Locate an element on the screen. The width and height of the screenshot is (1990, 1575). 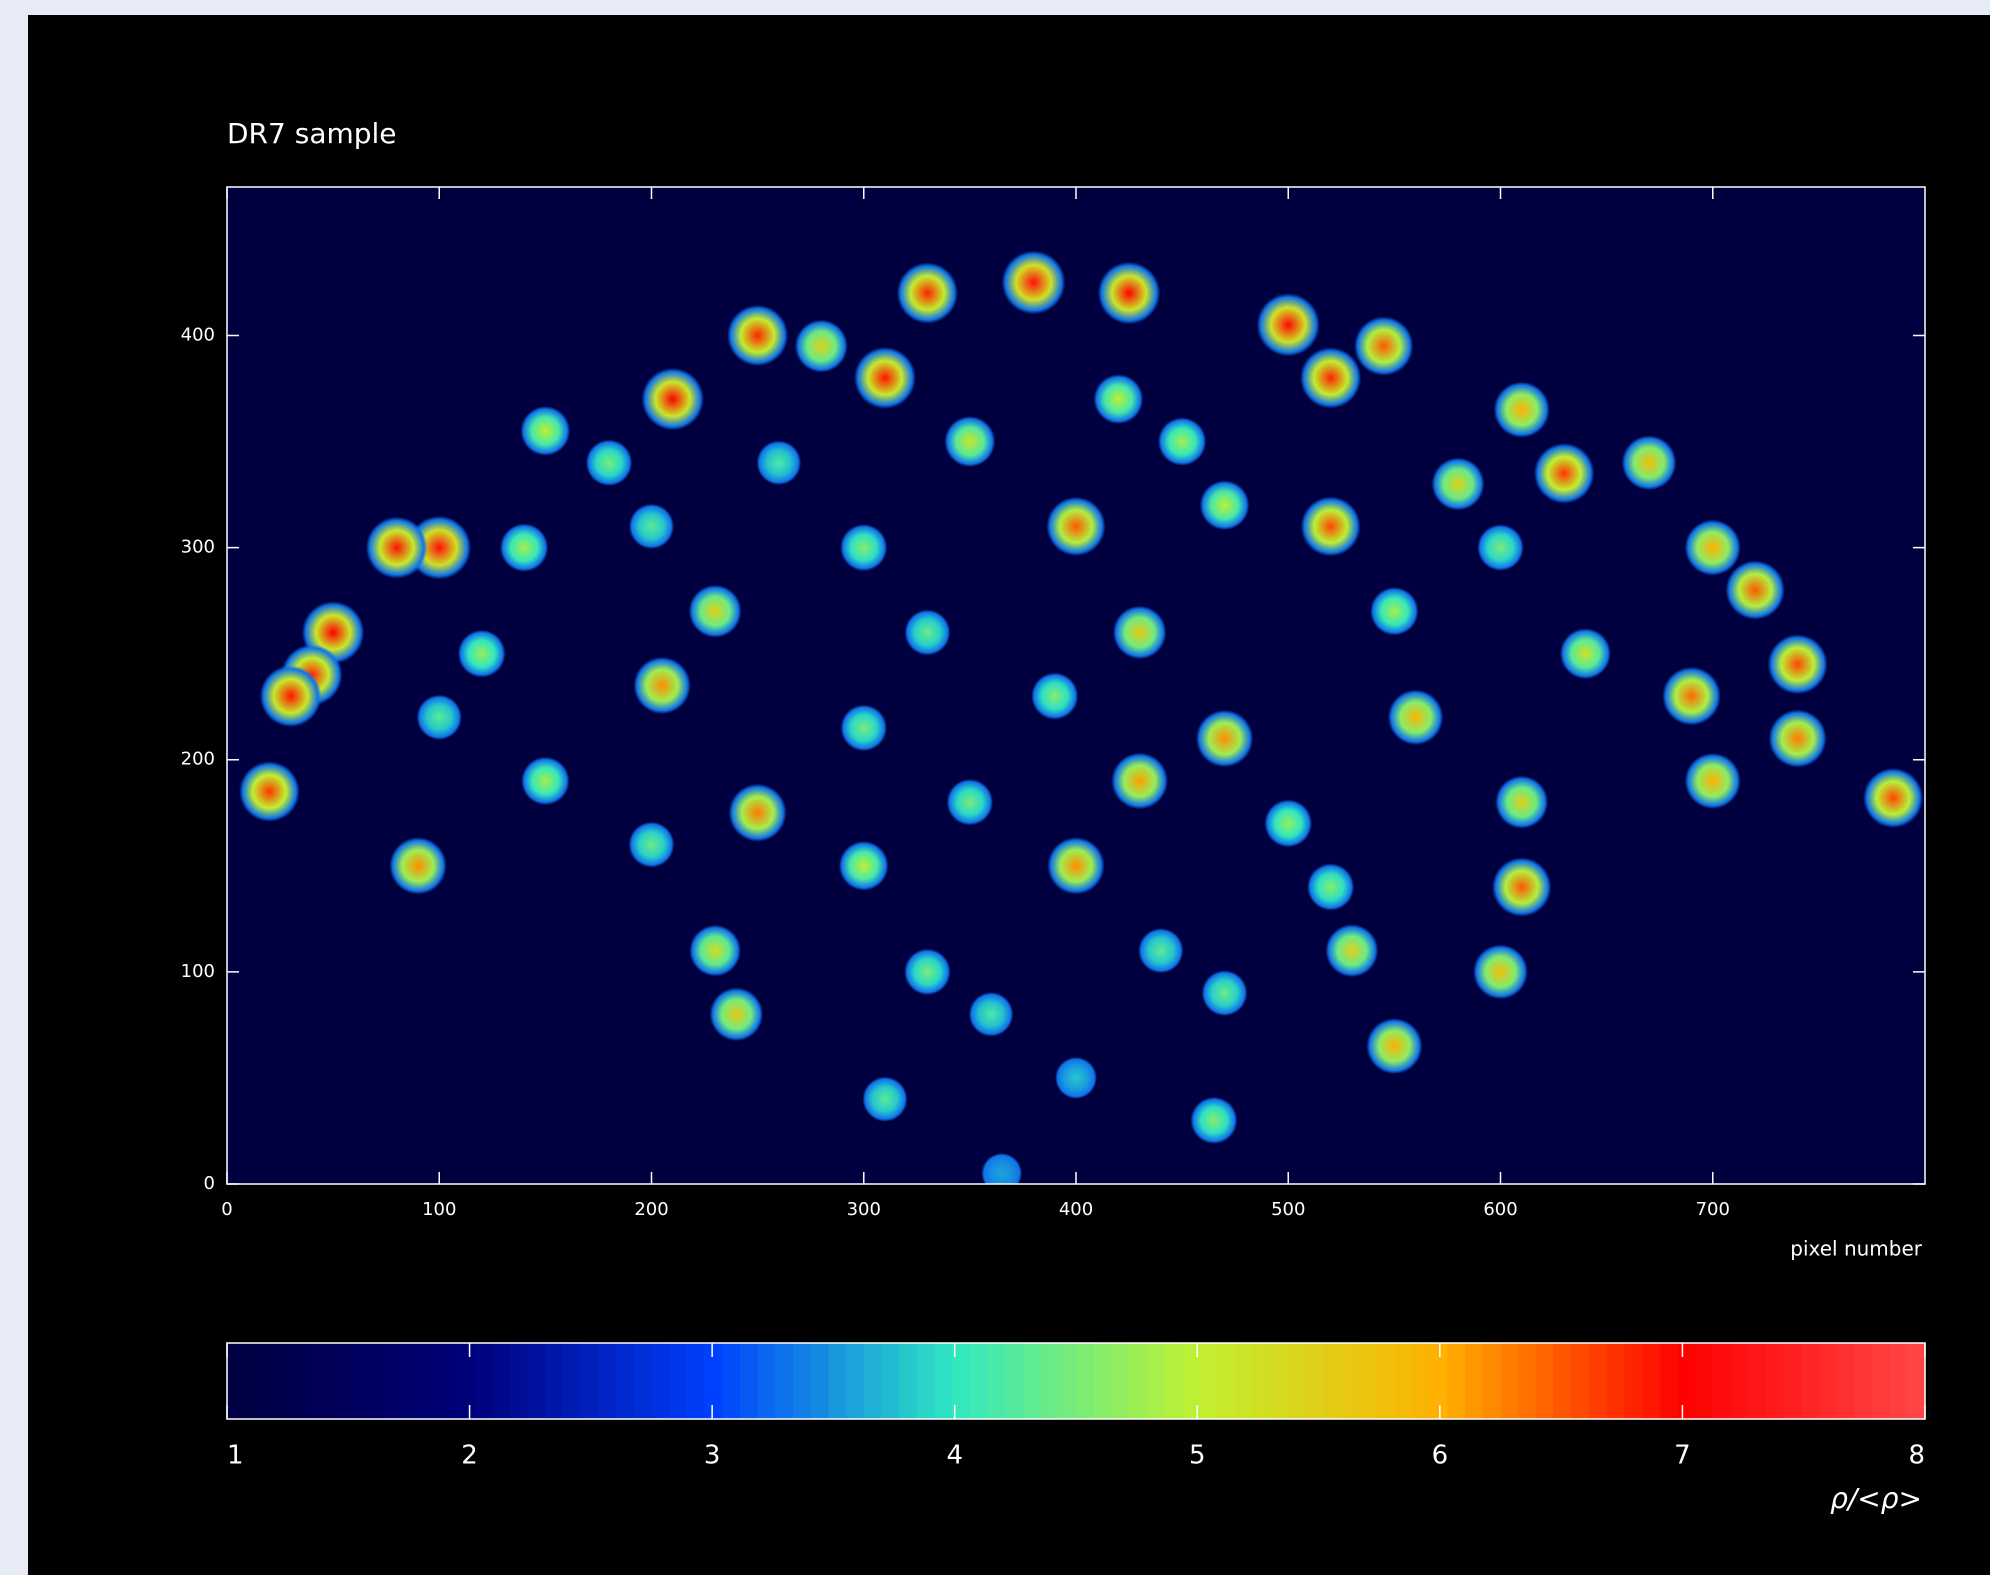
colorbar-tick-label: 2 is located at coordinates (469, 1456).